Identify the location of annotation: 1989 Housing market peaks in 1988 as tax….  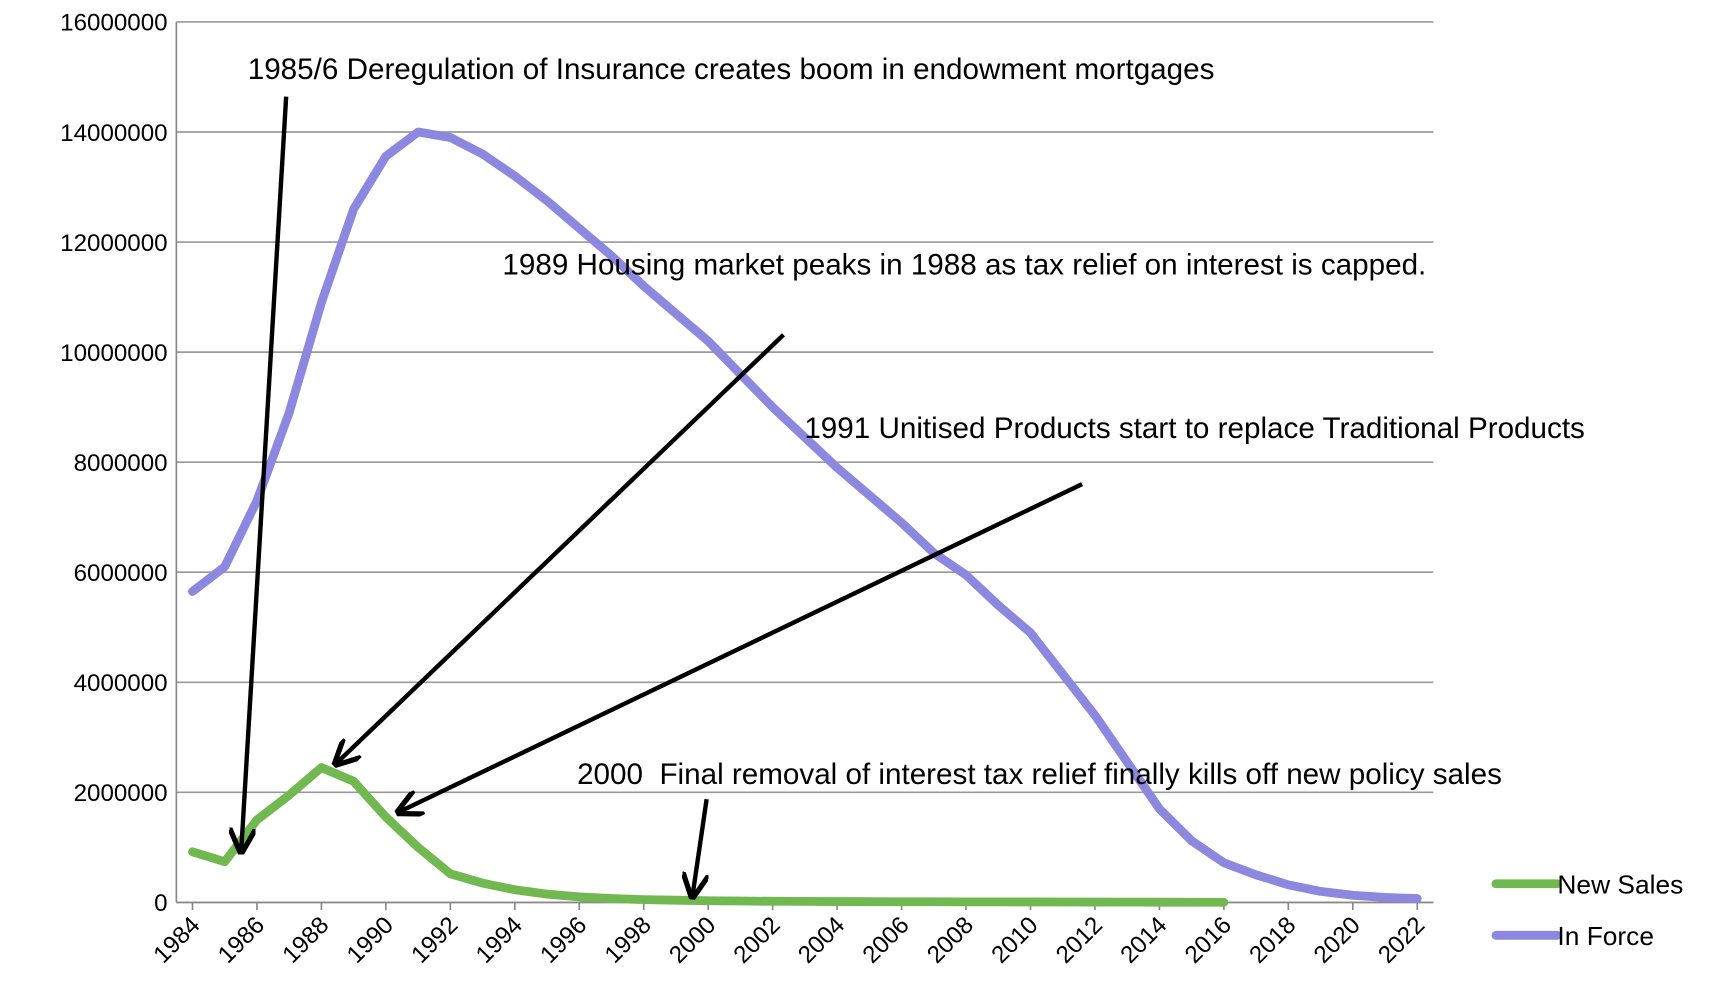
(964, 264).